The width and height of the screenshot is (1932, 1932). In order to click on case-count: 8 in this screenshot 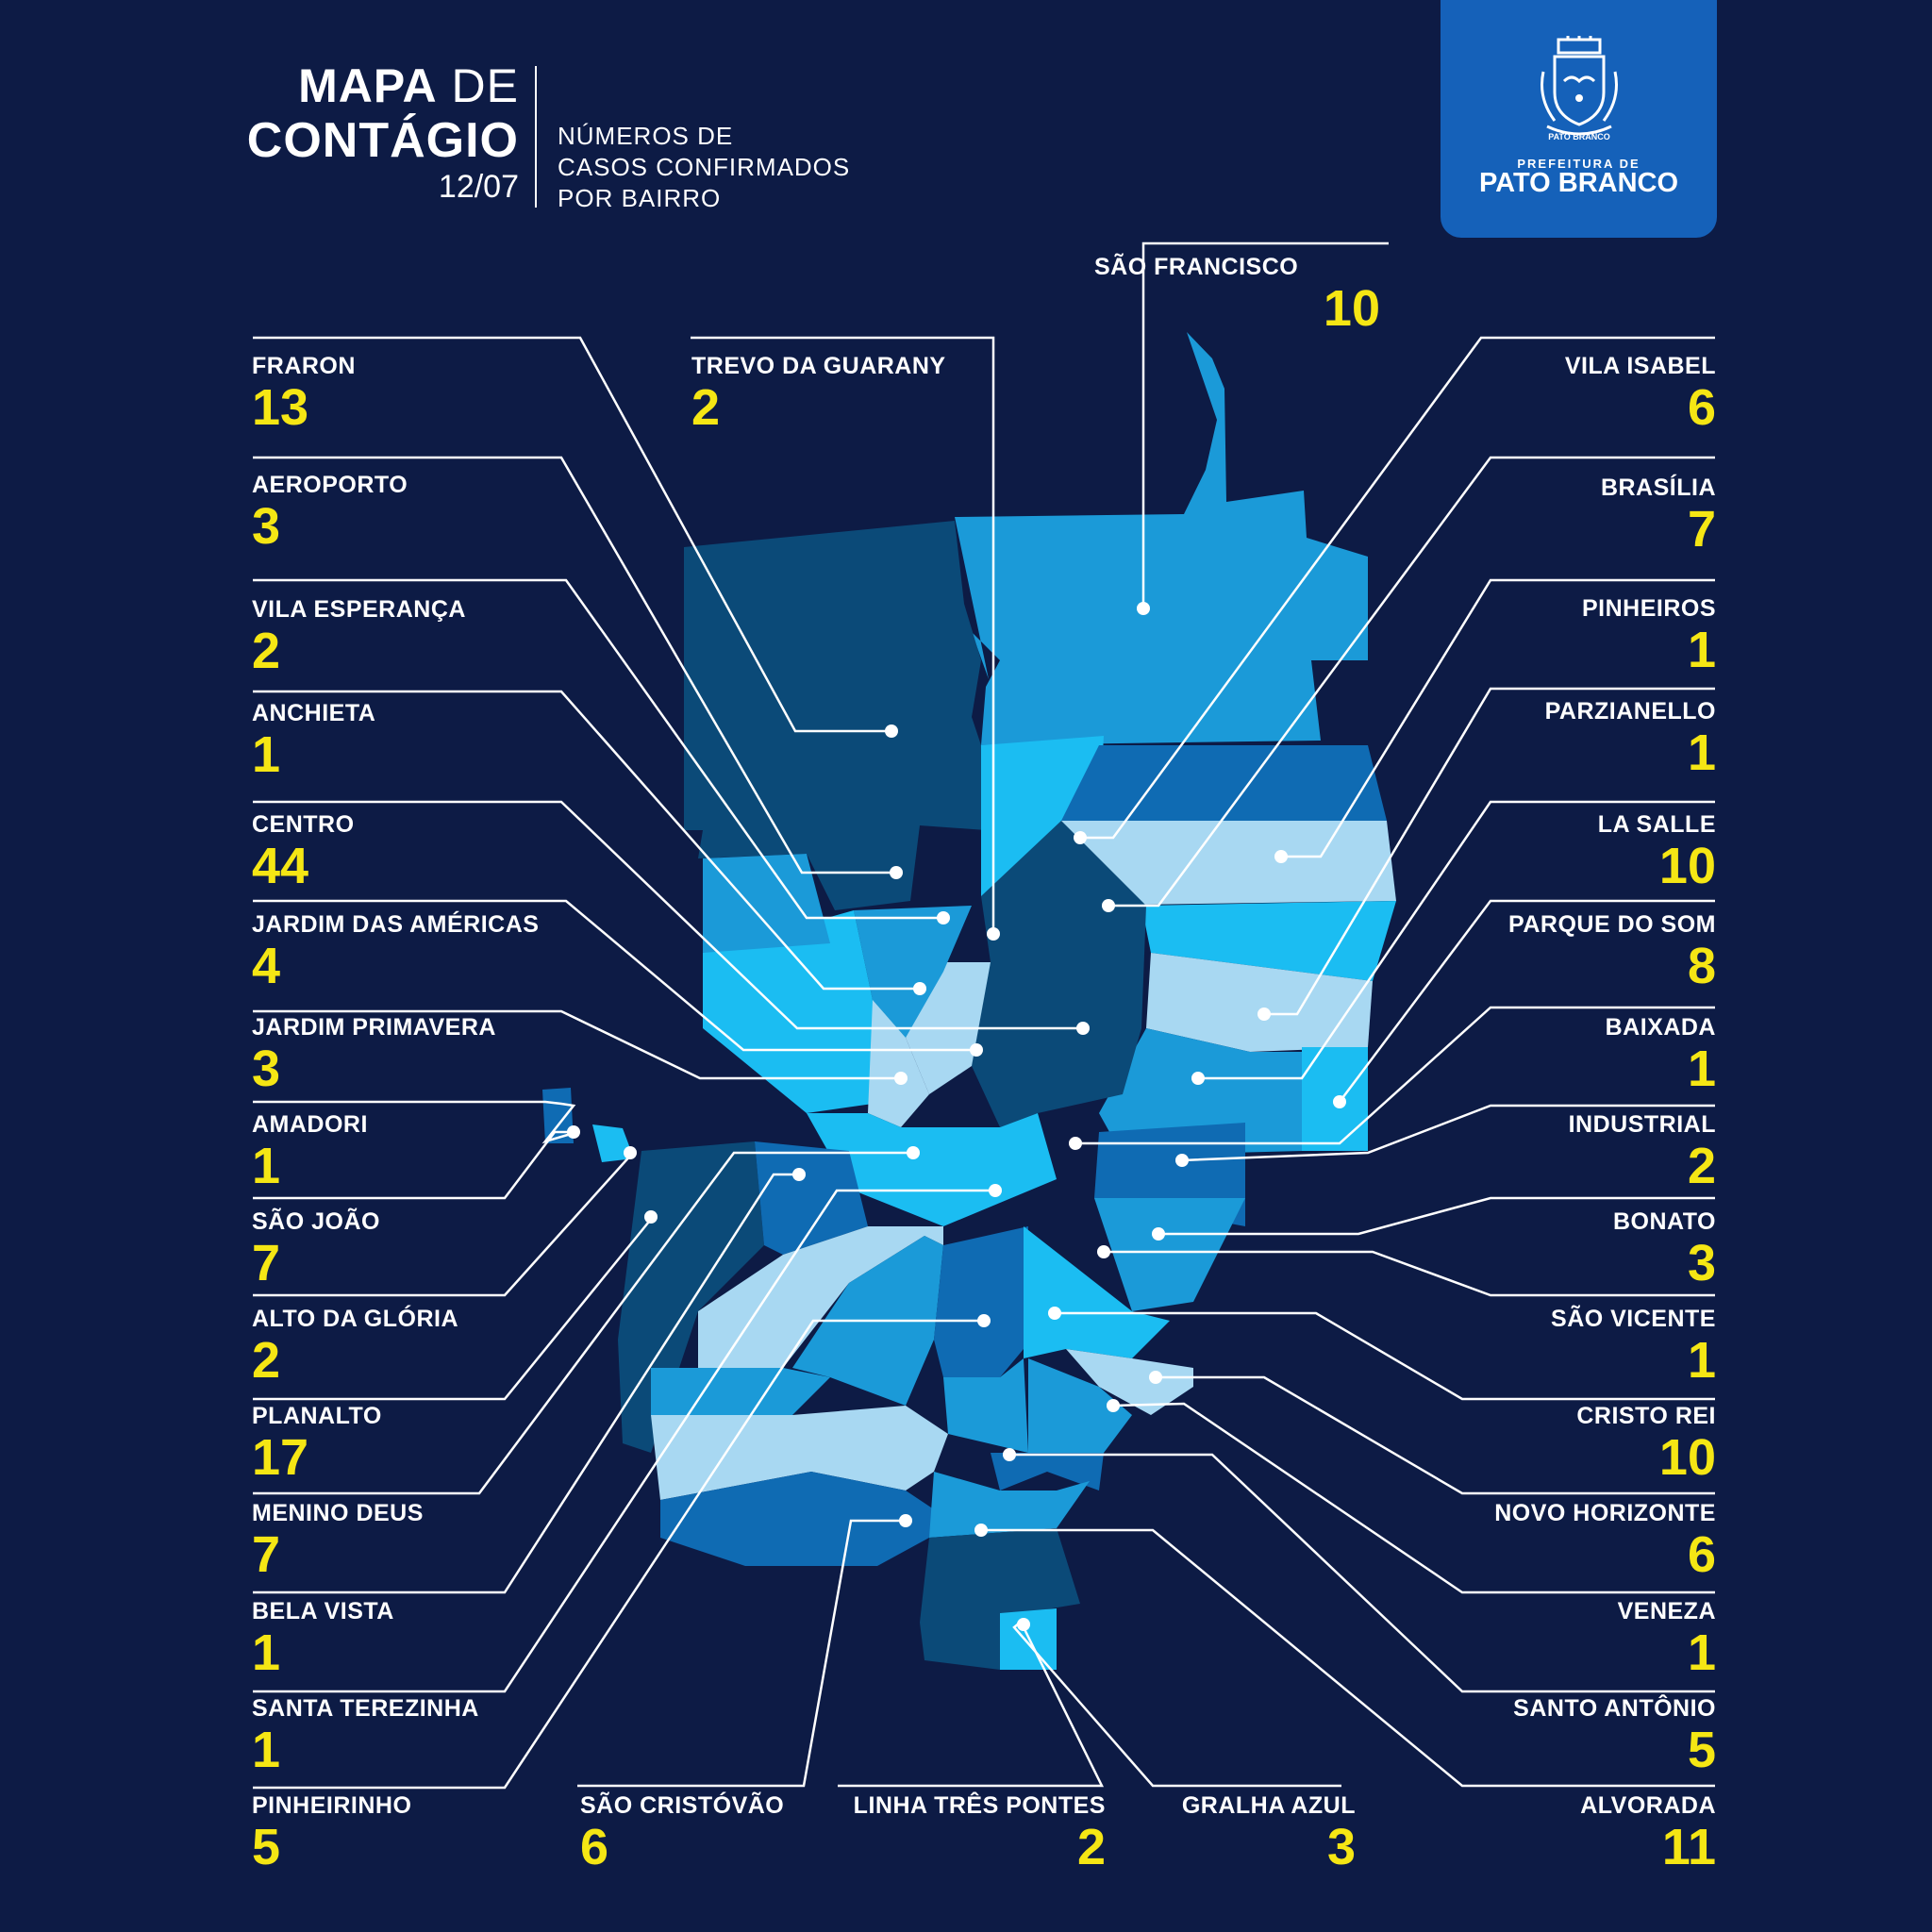, I will do `click(1701, 966)`.